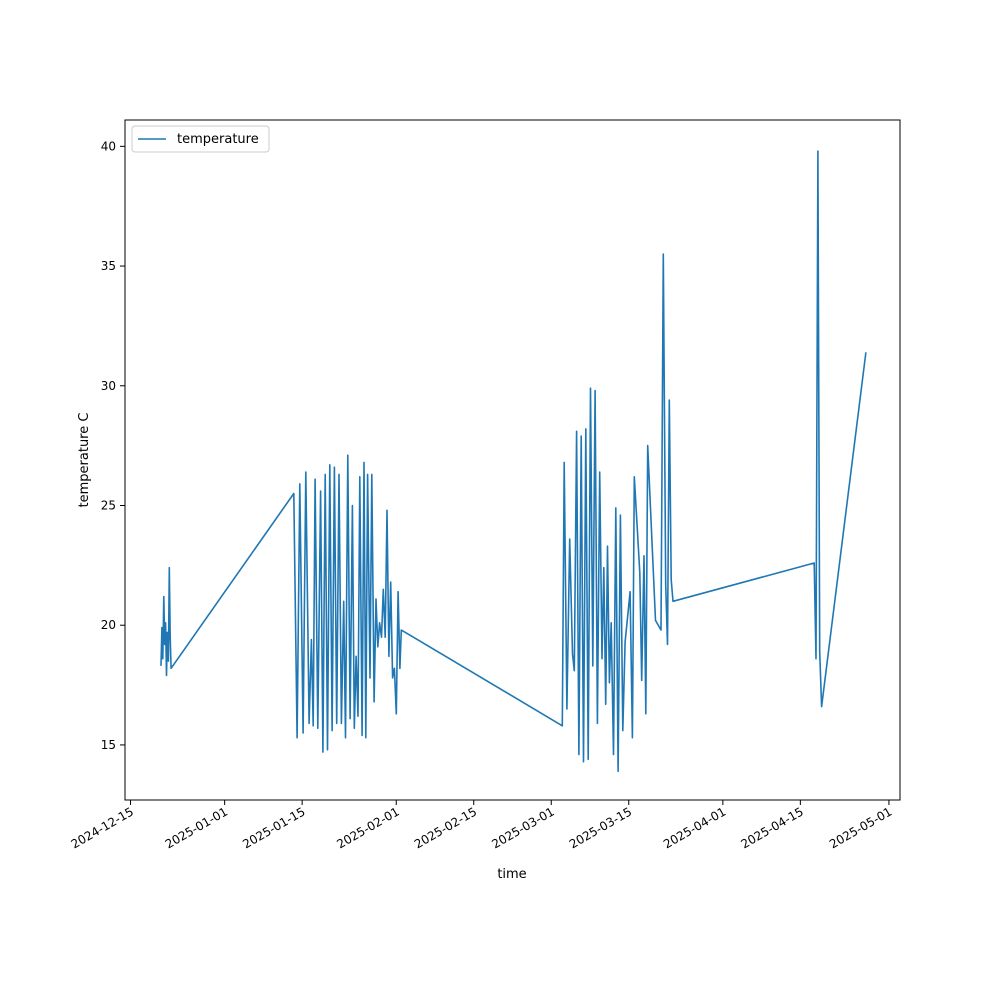 This screenshot has width=1000, height=1000. What do you see at coordinates (84, 460) in the screenshot?
I see `y-axis-label: temperature C` at bounding box center [84, 460].